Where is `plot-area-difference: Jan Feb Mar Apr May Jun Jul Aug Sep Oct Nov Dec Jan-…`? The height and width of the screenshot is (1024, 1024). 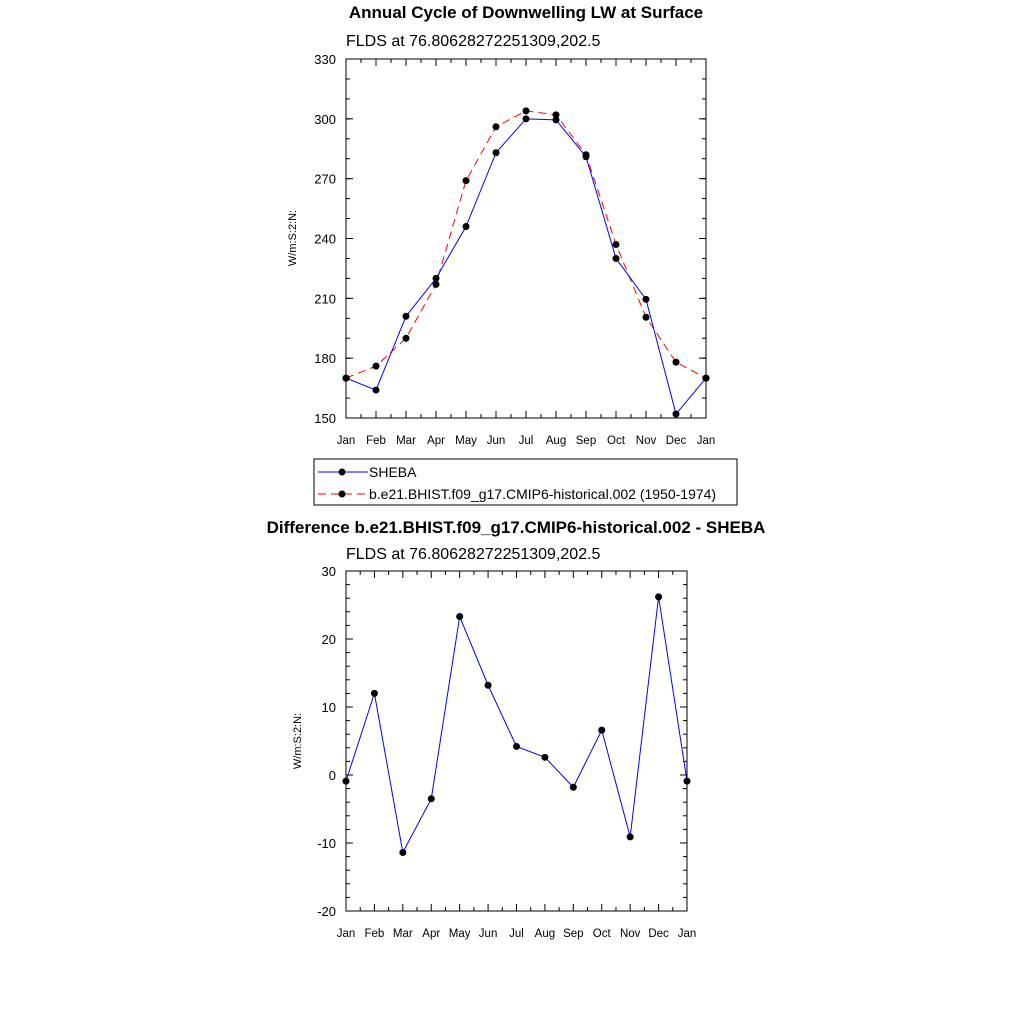 plot-area-difference: Jan Feb Mar Apr May Jun Jul Aug Sep Oct Nov Dec Jan-… is located at coordinates (506, 752).